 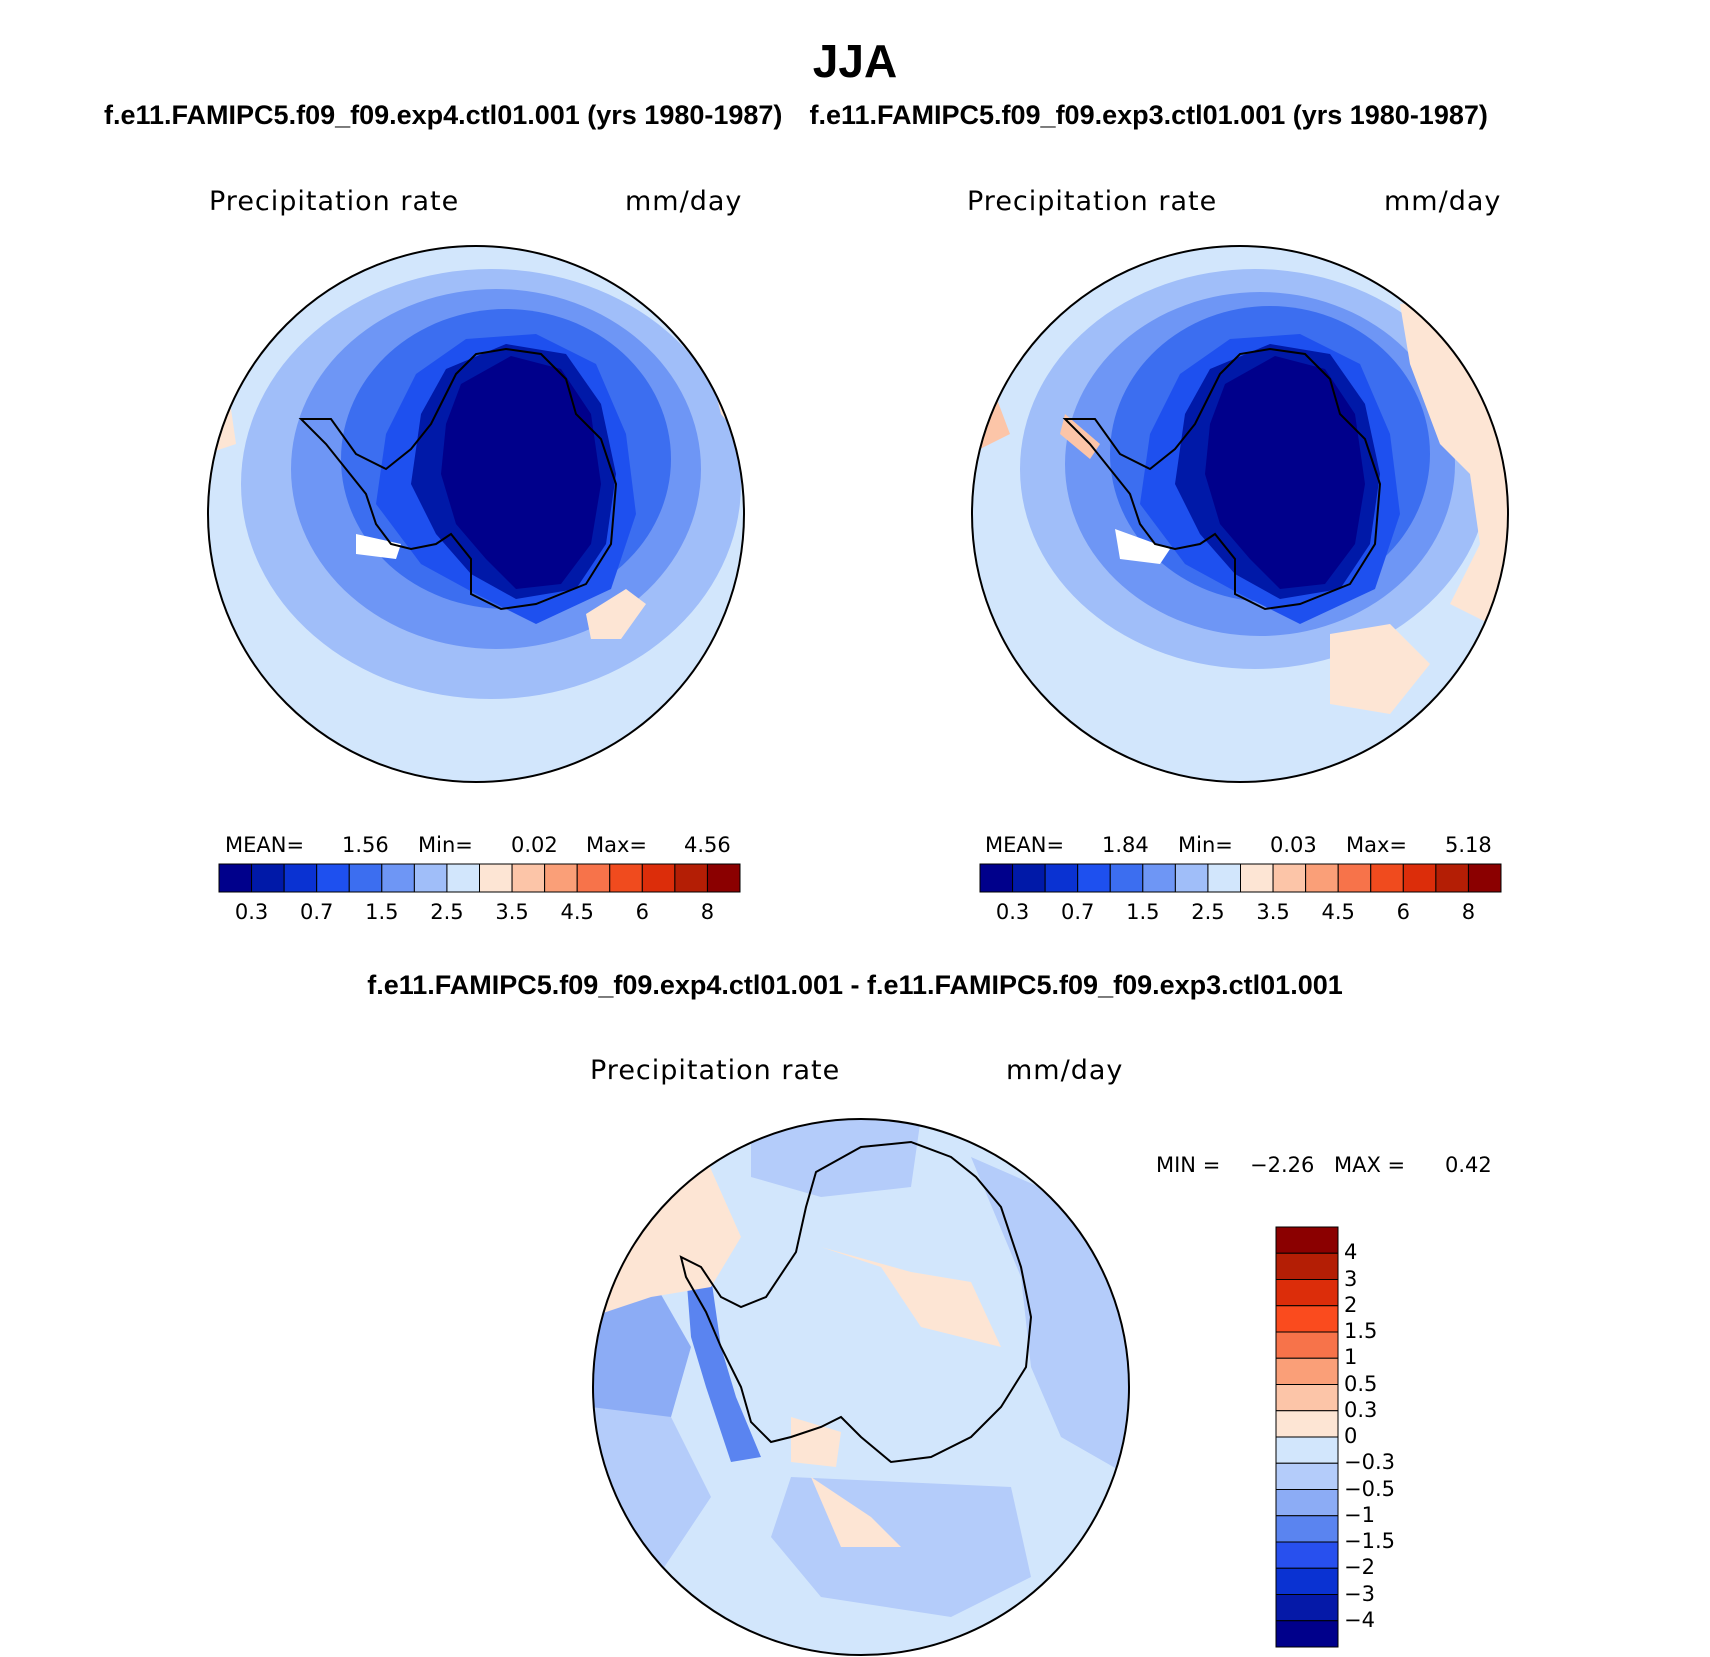 I want to click on panel2-max-value: 5.18, so click(x=1468, y=845).